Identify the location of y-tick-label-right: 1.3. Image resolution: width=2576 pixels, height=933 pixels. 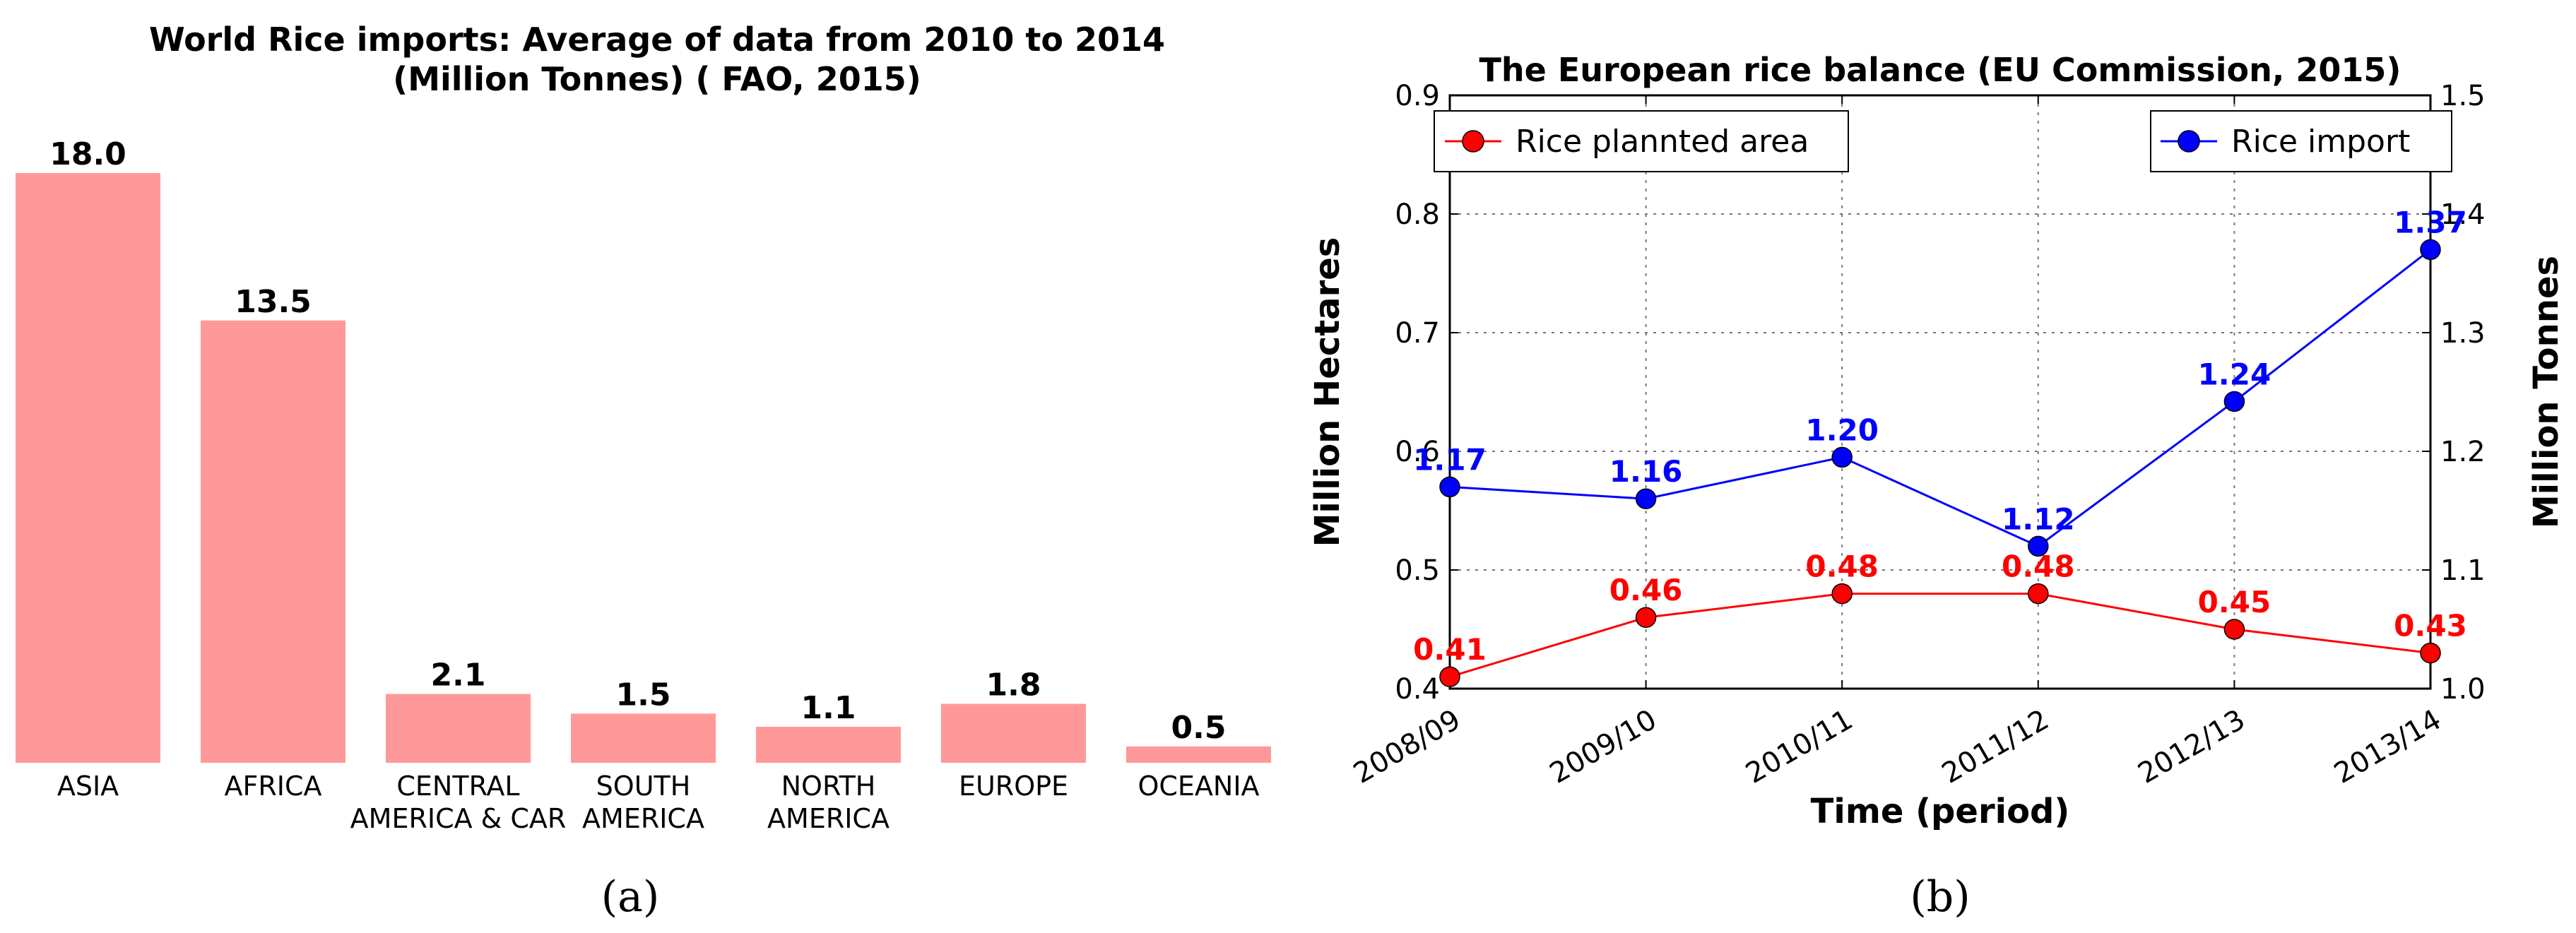
(2463, 333).